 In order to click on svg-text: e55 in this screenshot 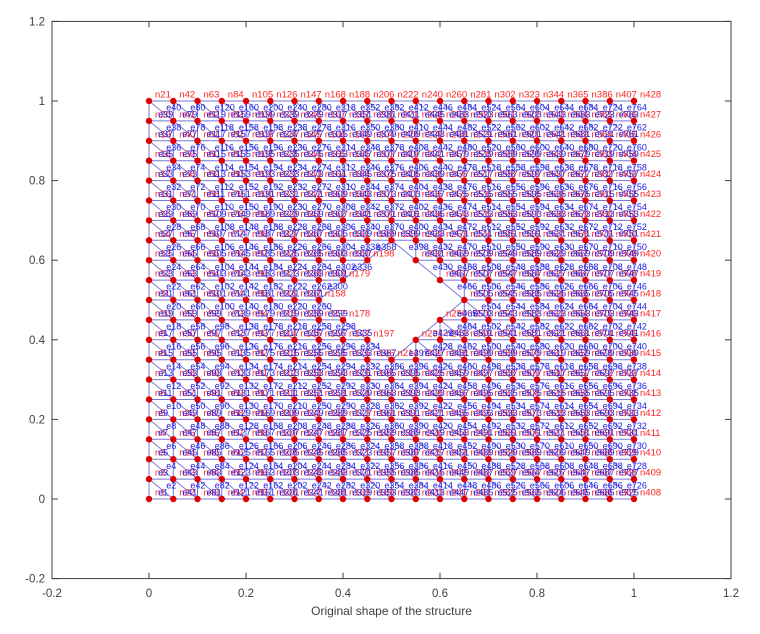, I will do `click(189, 353)`.